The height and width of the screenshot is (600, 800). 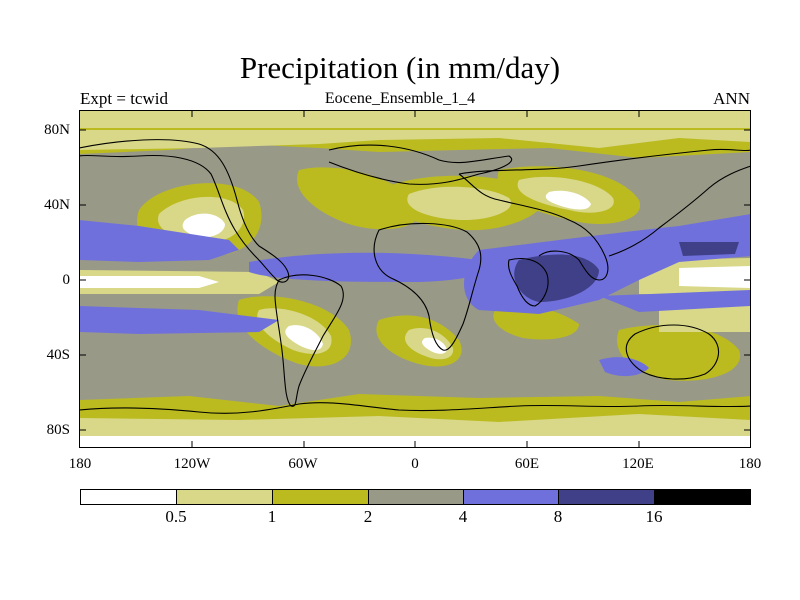 What do you see at coordinates (159, 241) in the screenshot?
I see `wet-npac` at bounding box center [159, 241].